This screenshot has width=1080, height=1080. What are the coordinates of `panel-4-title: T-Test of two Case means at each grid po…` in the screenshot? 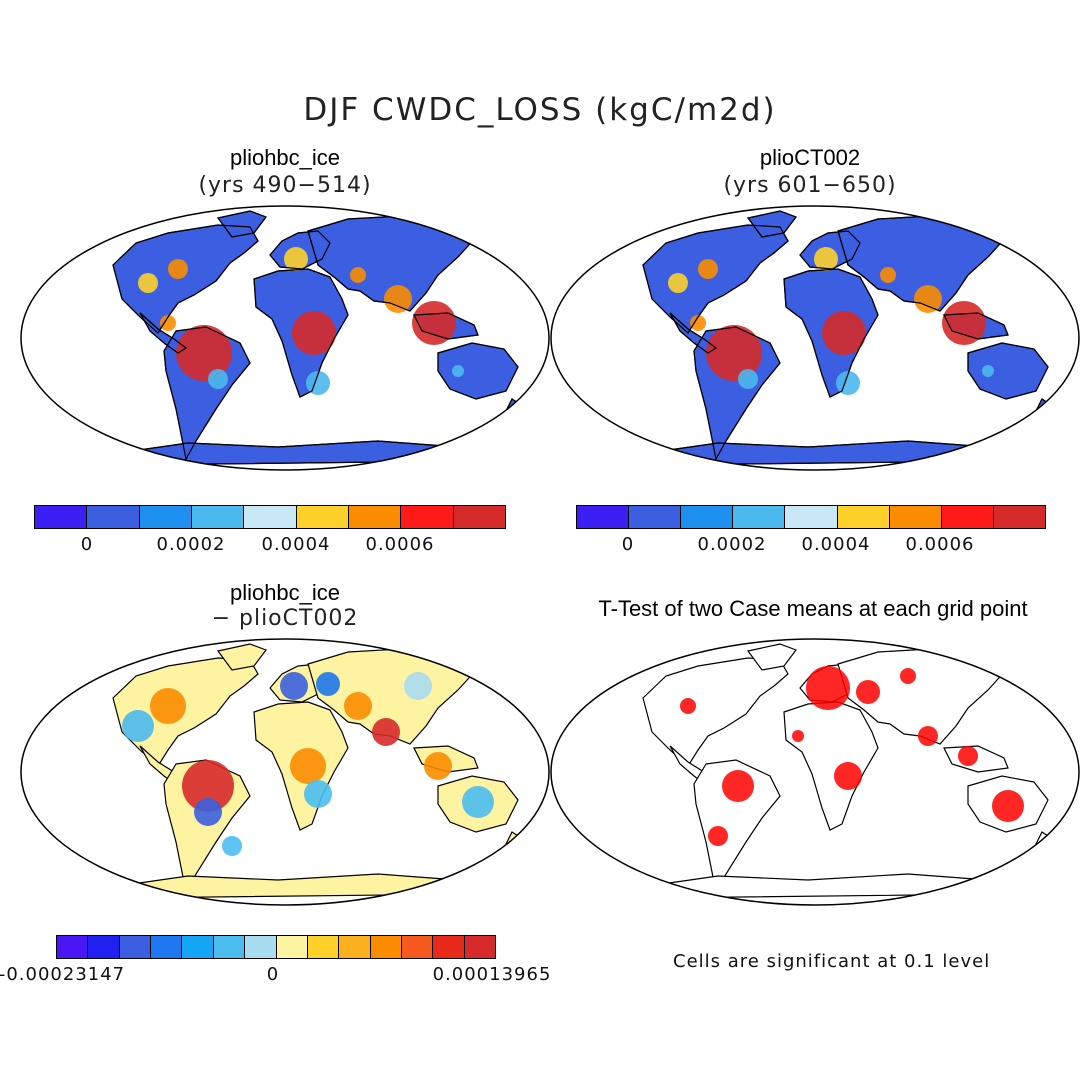 It's located at (813, 608).